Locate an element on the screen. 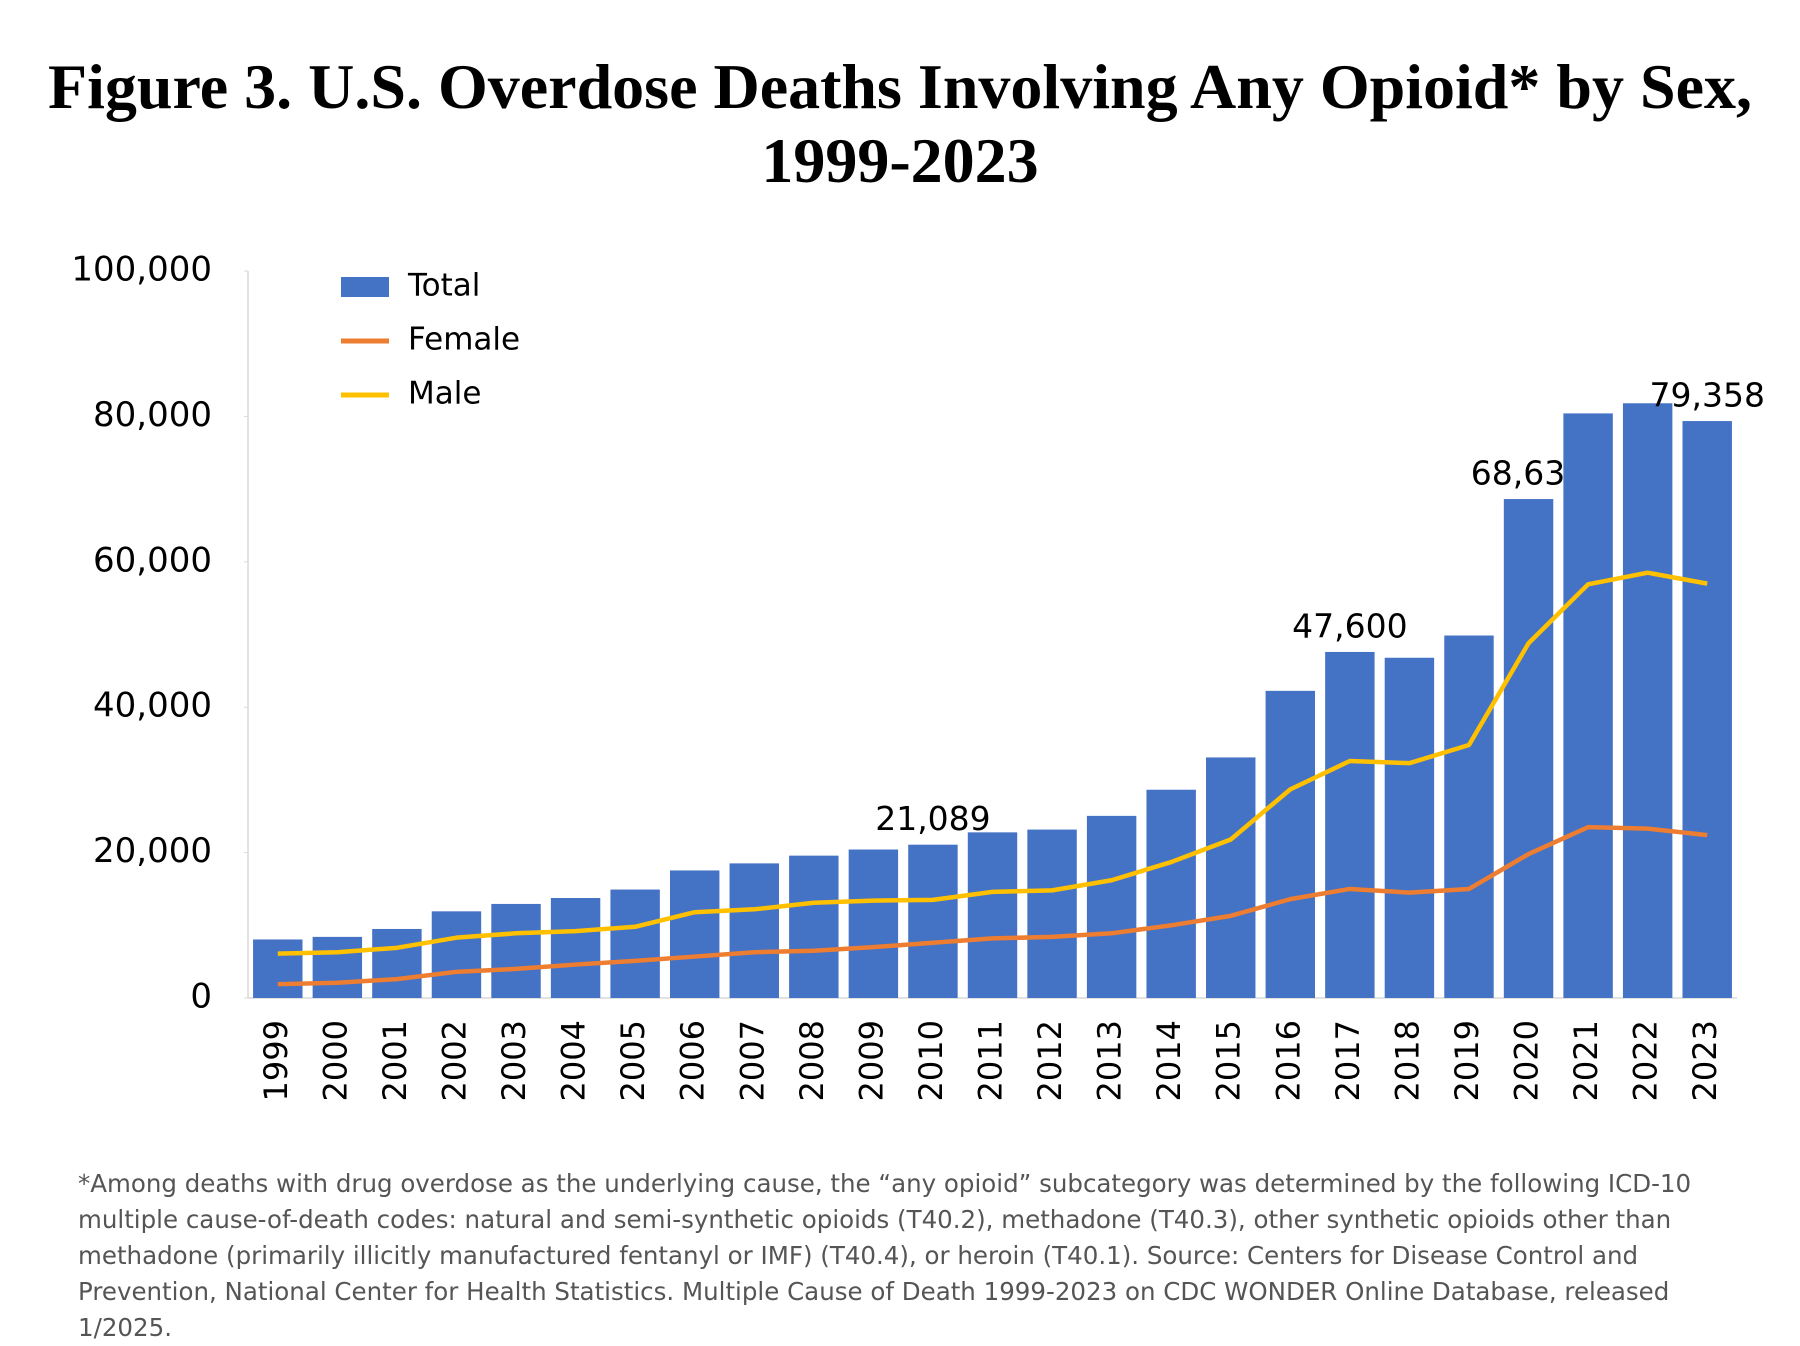  value-label: 79,358 is located at coordinates (1706, 395).